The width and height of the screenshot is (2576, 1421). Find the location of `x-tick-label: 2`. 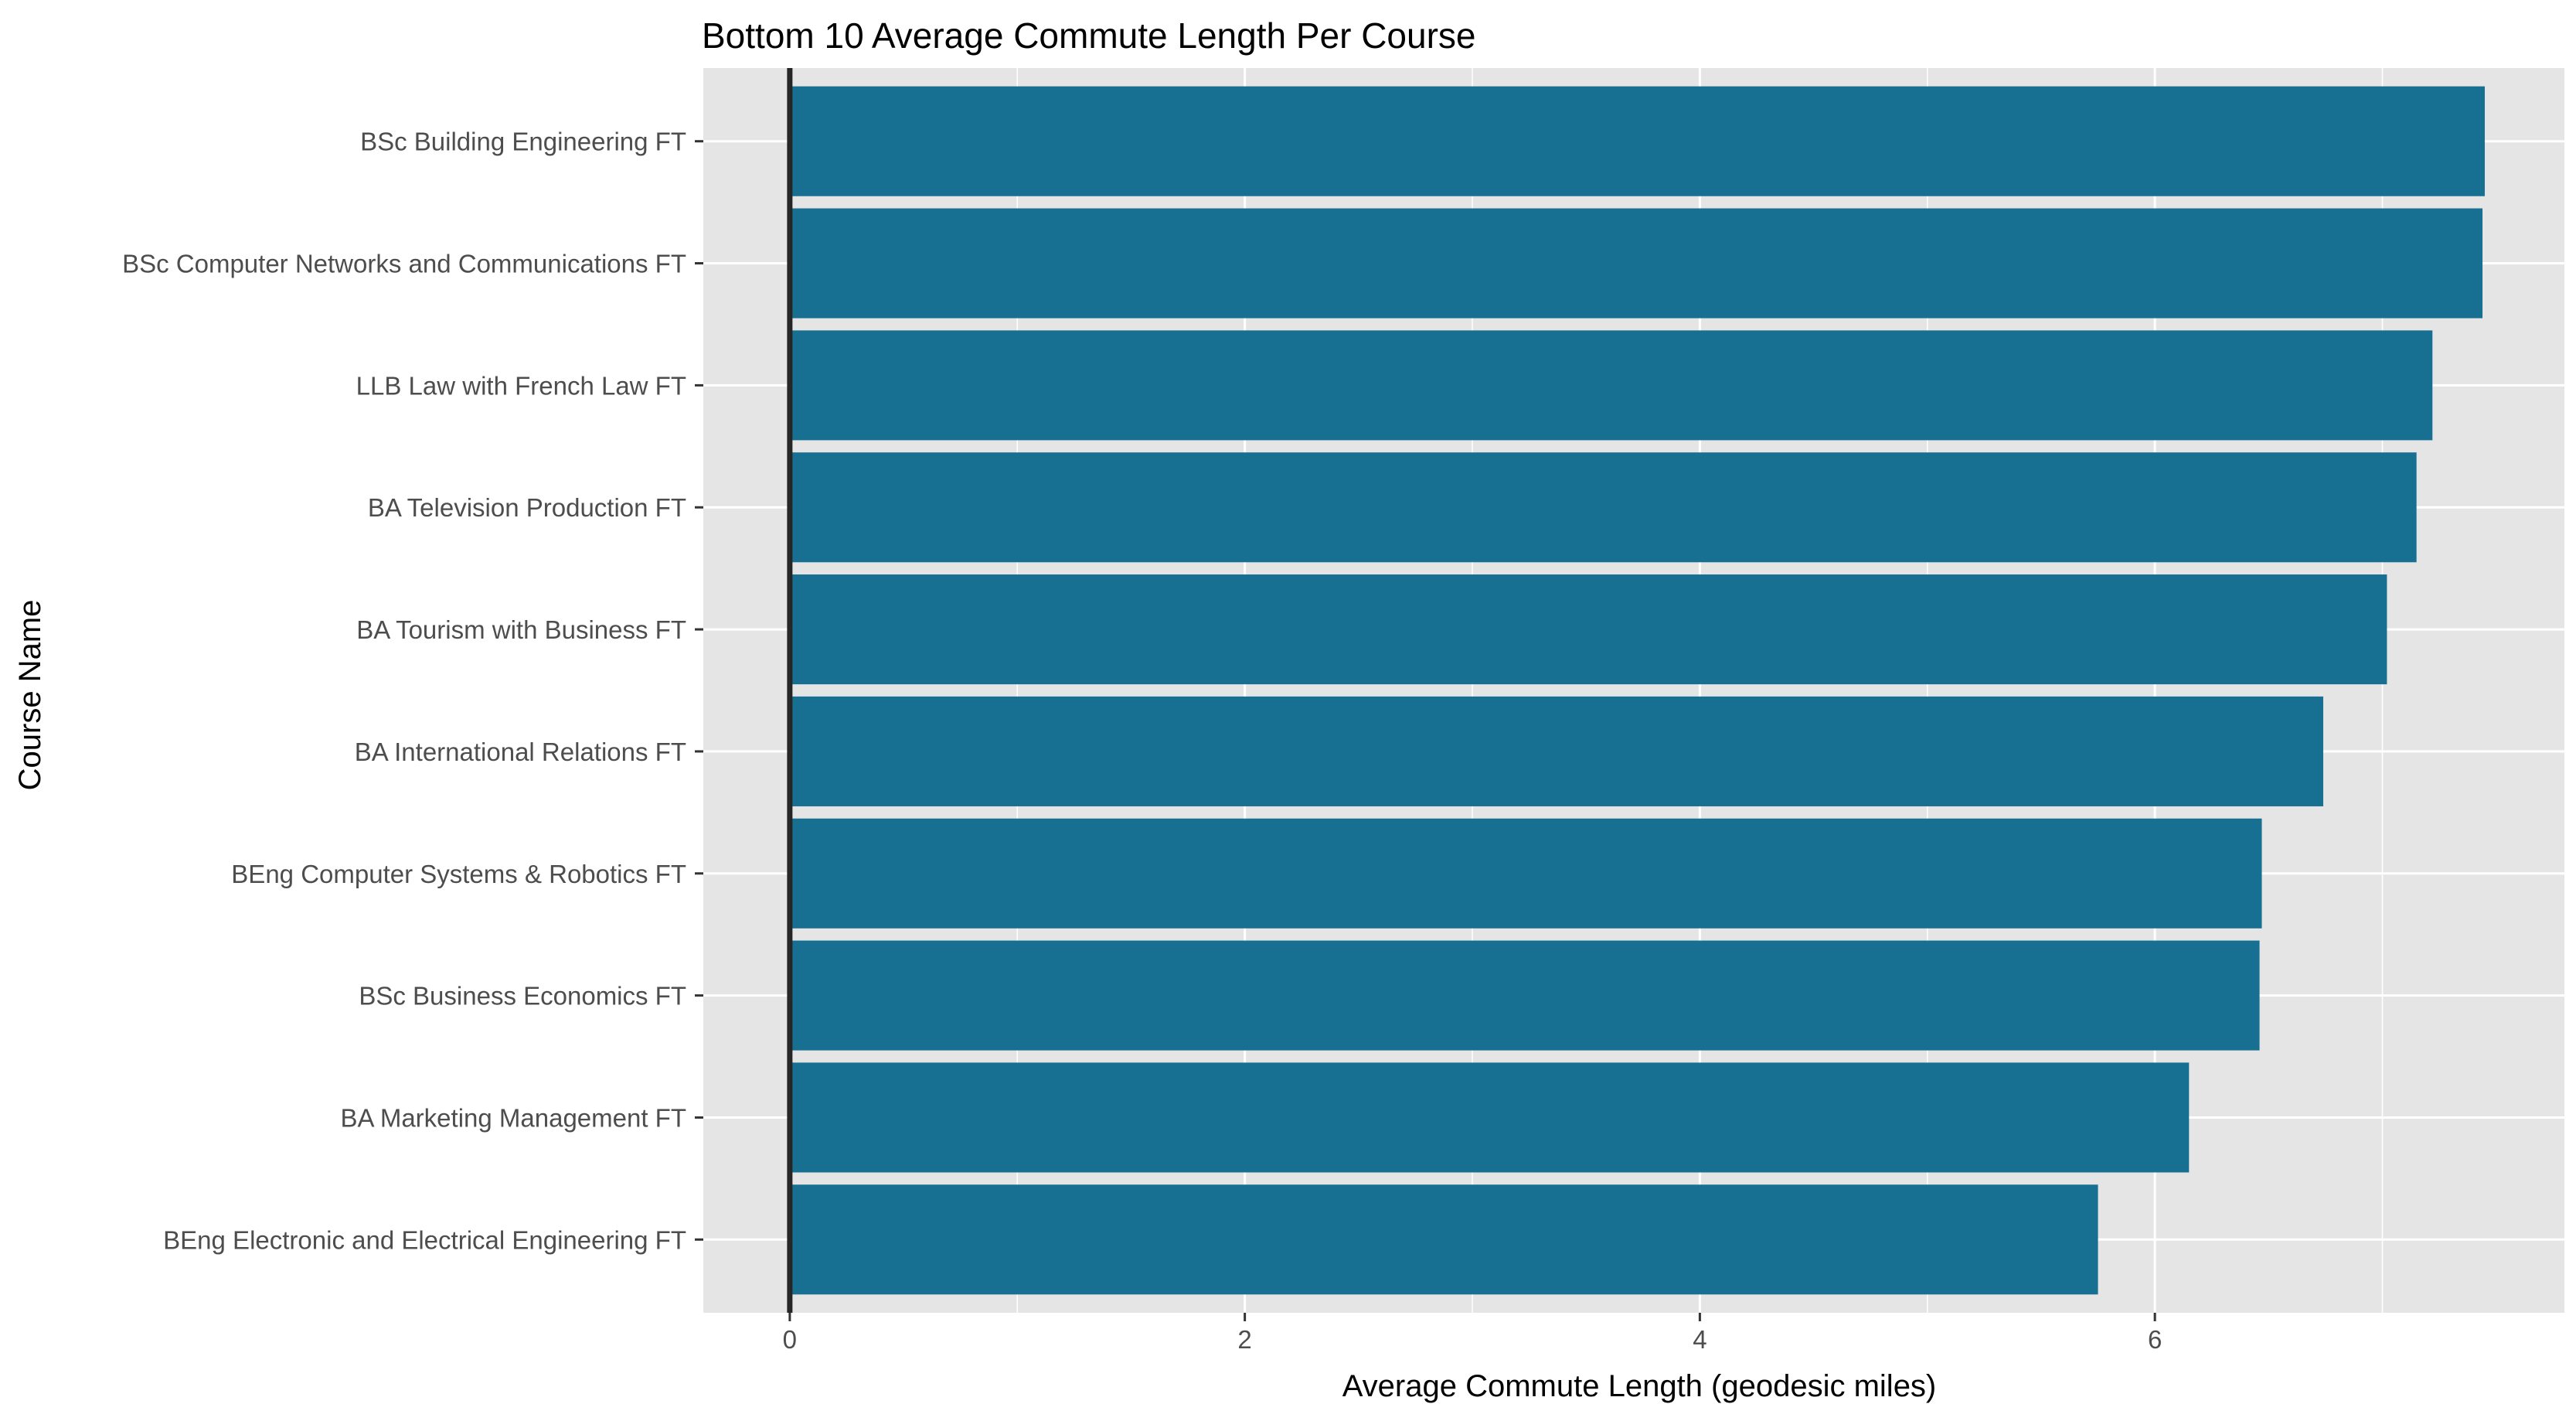

x-tick-label: 2 is located at coordinates (1244, 1339).